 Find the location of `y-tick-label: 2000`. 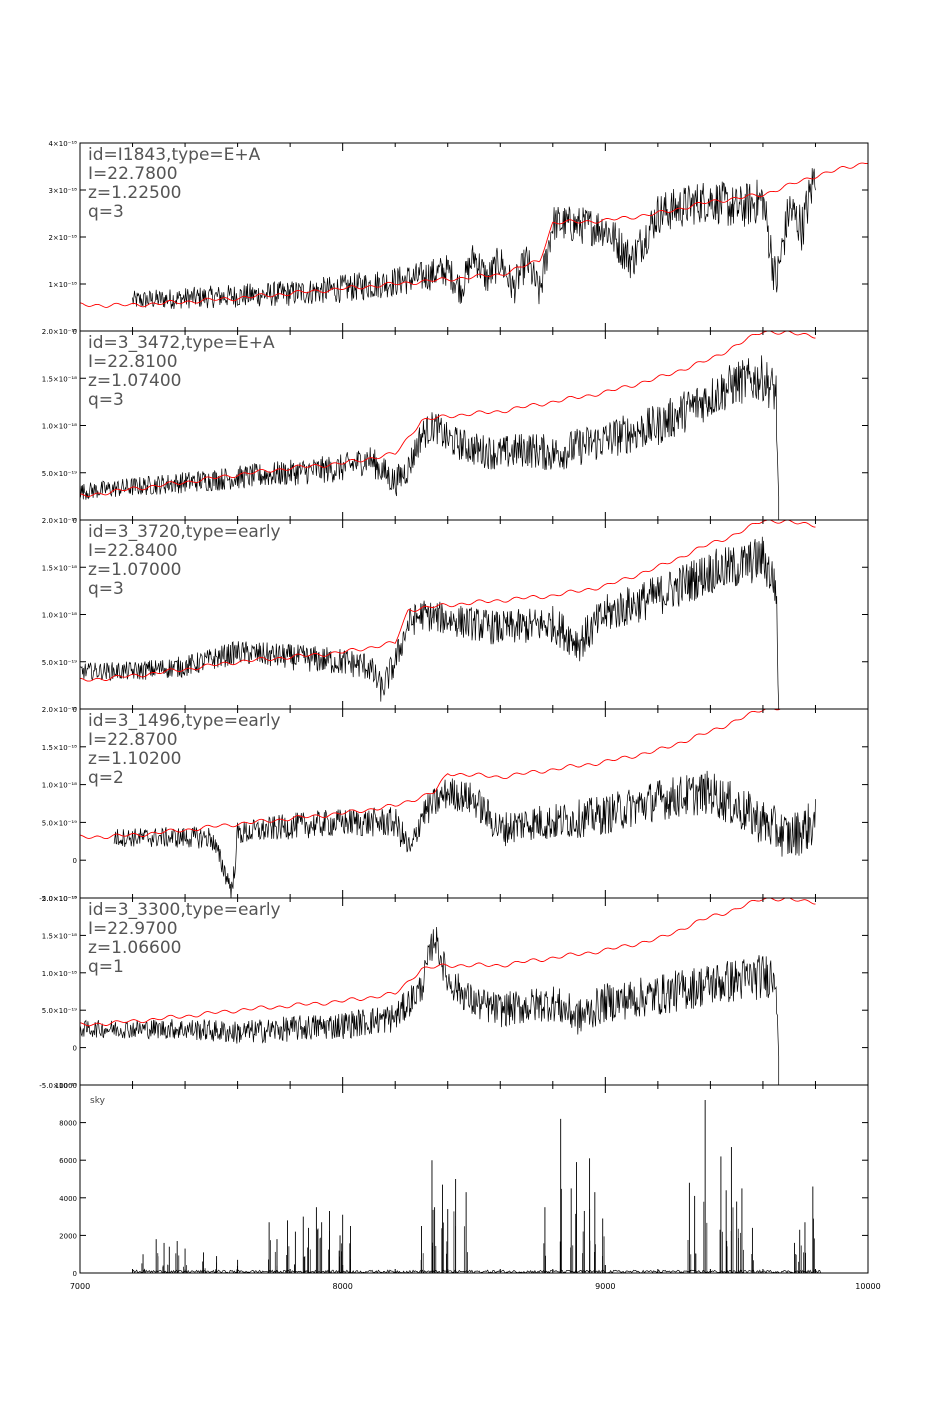

y-tick-label: 2000 is located at coordinates (68, 1236).